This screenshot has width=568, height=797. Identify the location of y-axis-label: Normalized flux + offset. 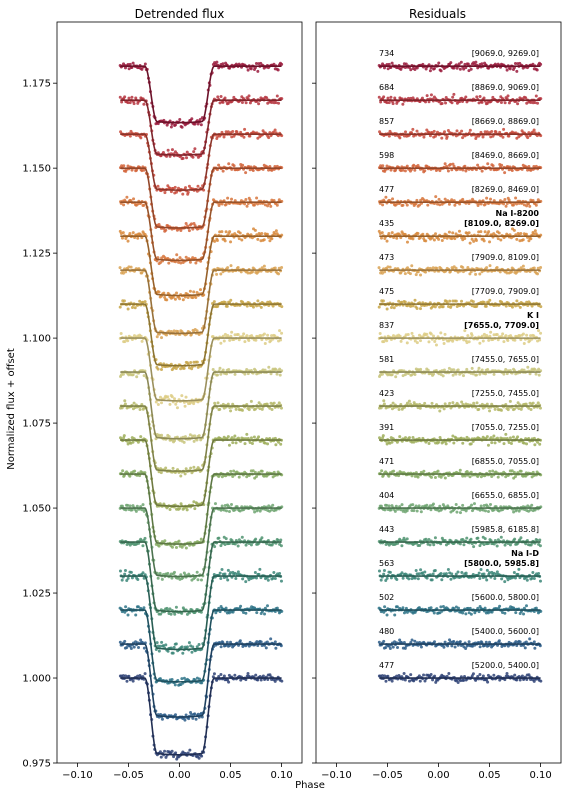
(11, 409).